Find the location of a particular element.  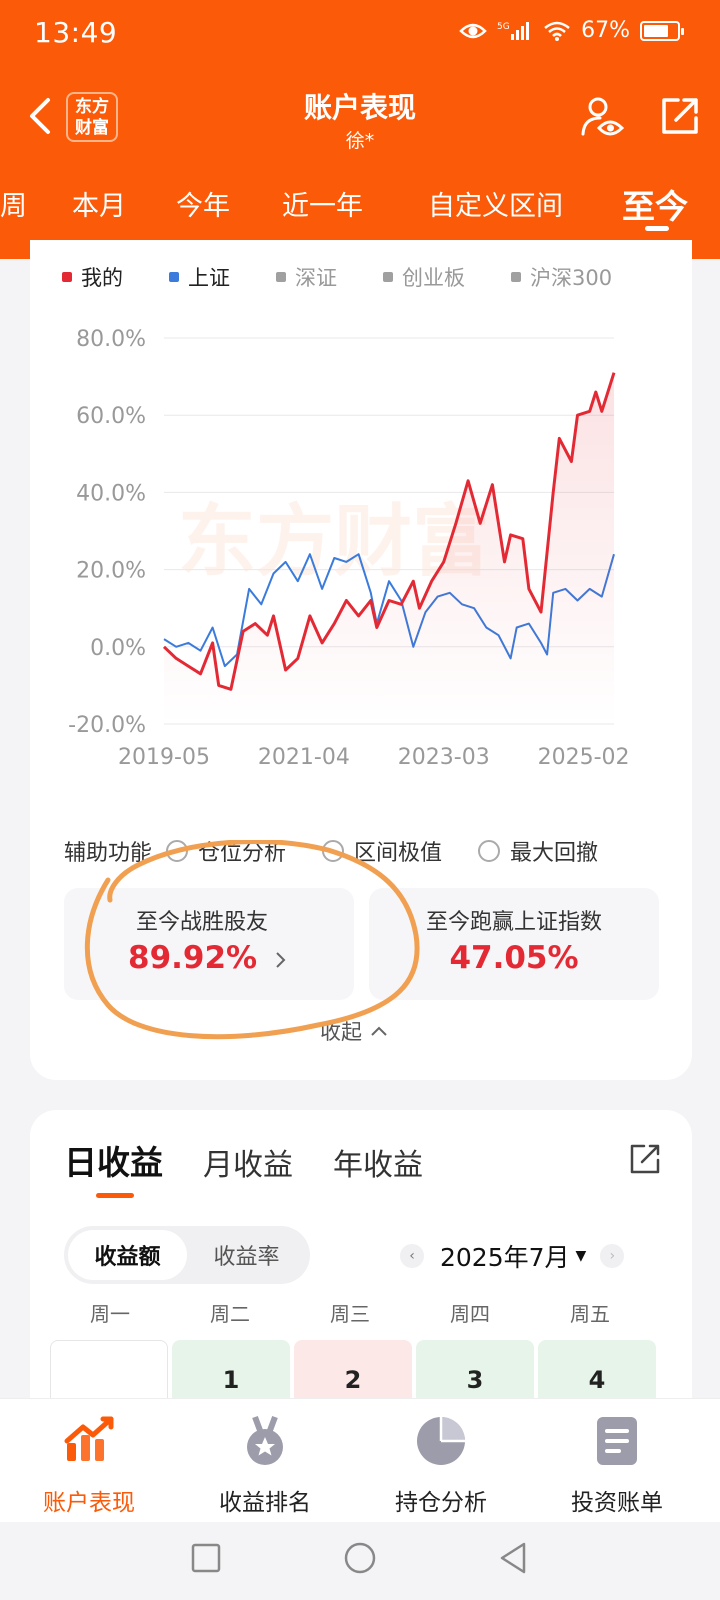

next-month-button: › is located at coordinates (612, 1256).